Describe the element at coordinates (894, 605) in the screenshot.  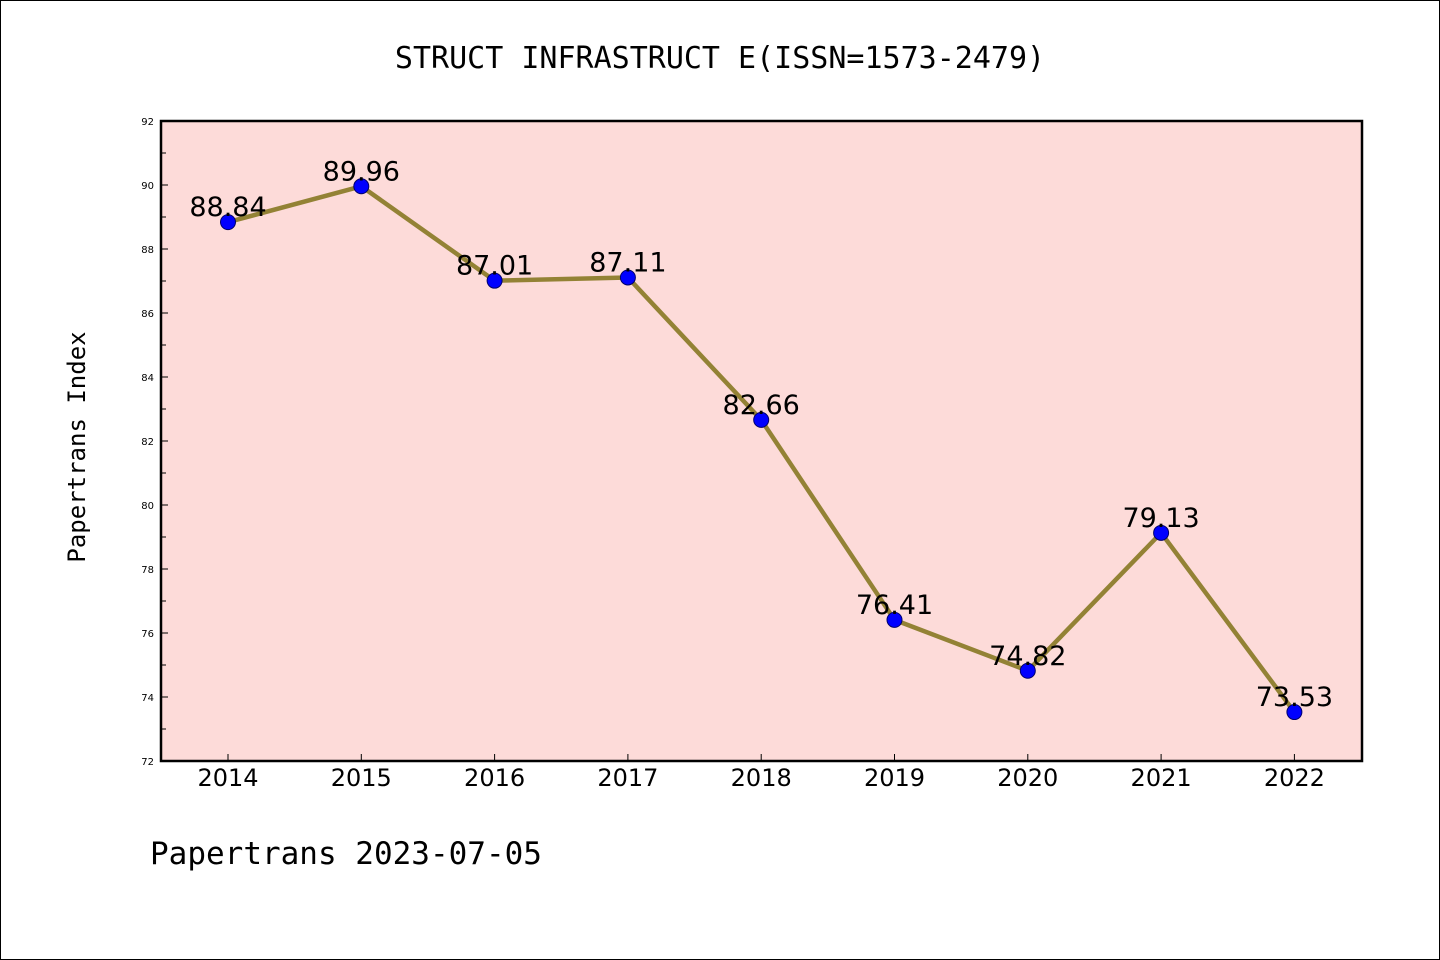
I see `data-label: 76.41` at that location.